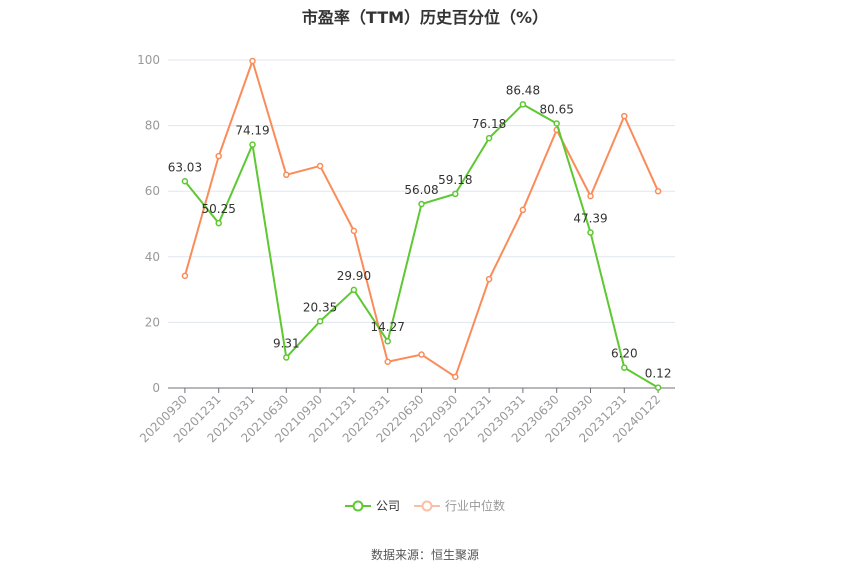 The height and width of the screenshot is (575, 850). I want to click on data-label: 56.08, so click(421, 190).